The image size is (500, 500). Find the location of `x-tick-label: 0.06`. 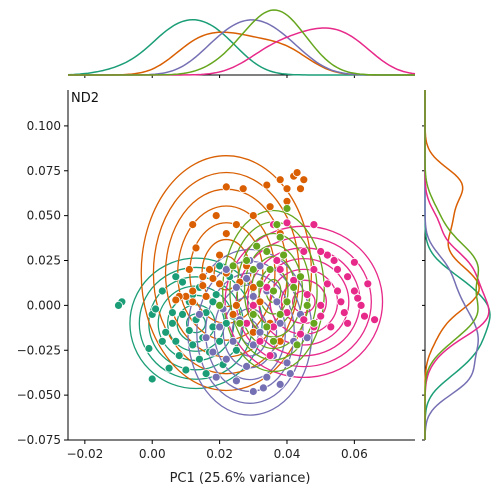

x-tick-label: 0.06 is located at coordinates (354, 454).